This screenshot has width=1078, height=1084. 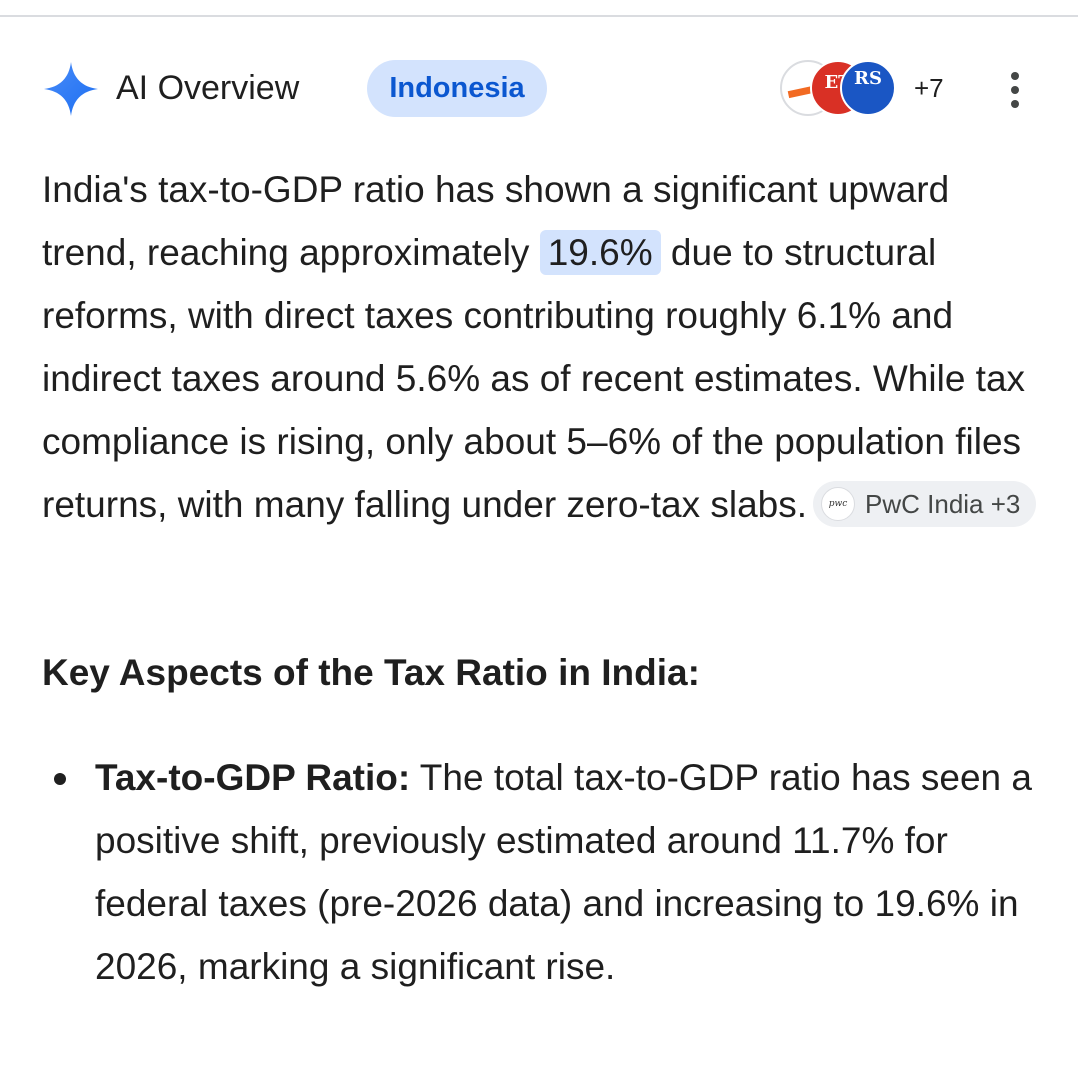 I want to click on citation-chip: pwc PwC India +3, so click(x=925, y=504).